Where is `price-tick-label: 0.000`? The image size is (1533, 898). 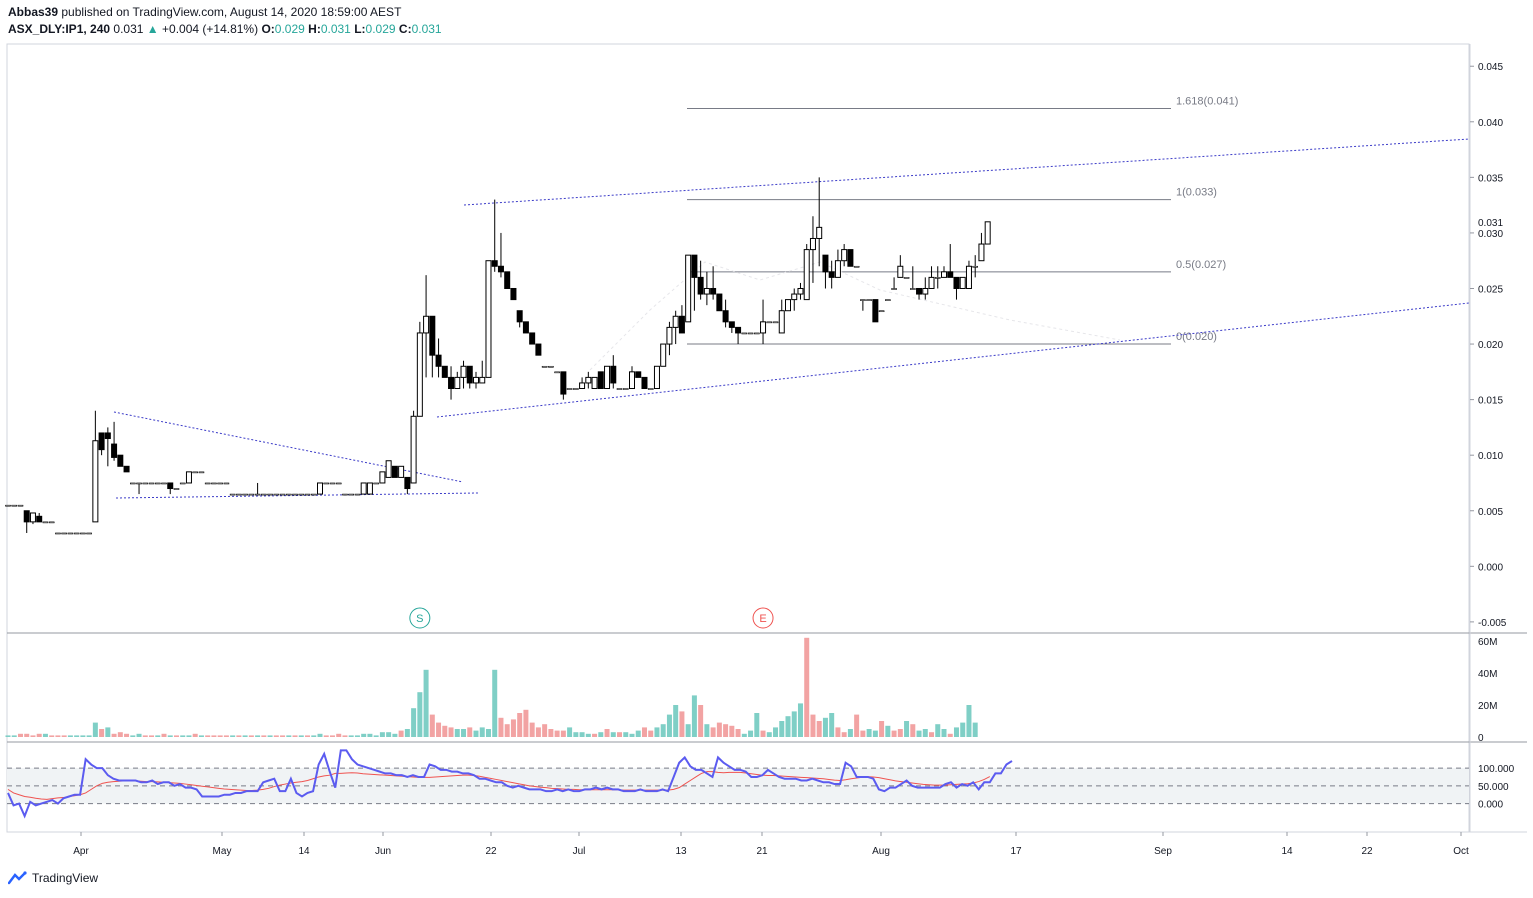 price-tick-label: 0.000 is located at coordinates (1490, 567).